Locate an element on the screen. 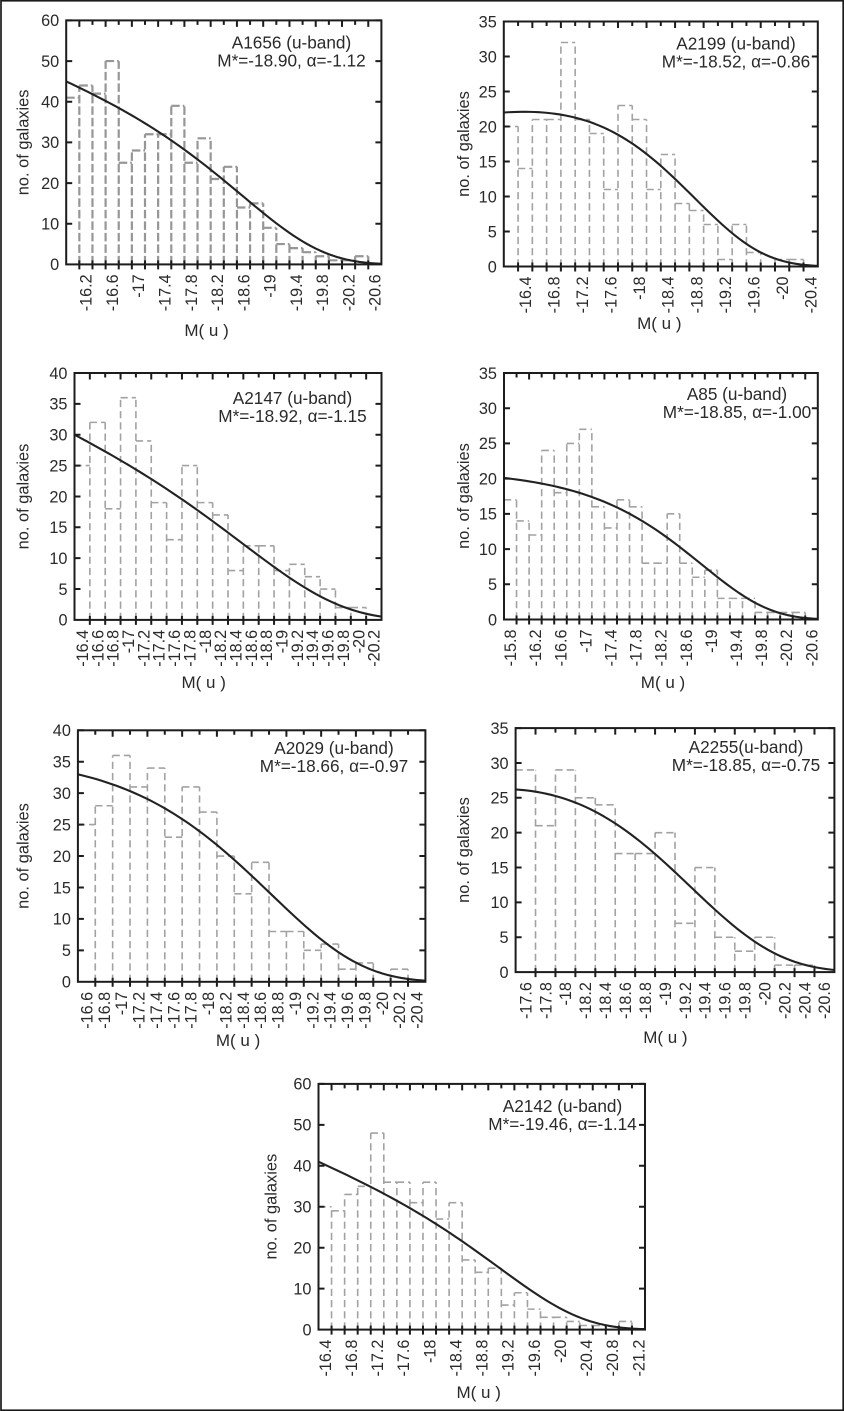  svg-text: 5 is located at coordinates (492, 232).